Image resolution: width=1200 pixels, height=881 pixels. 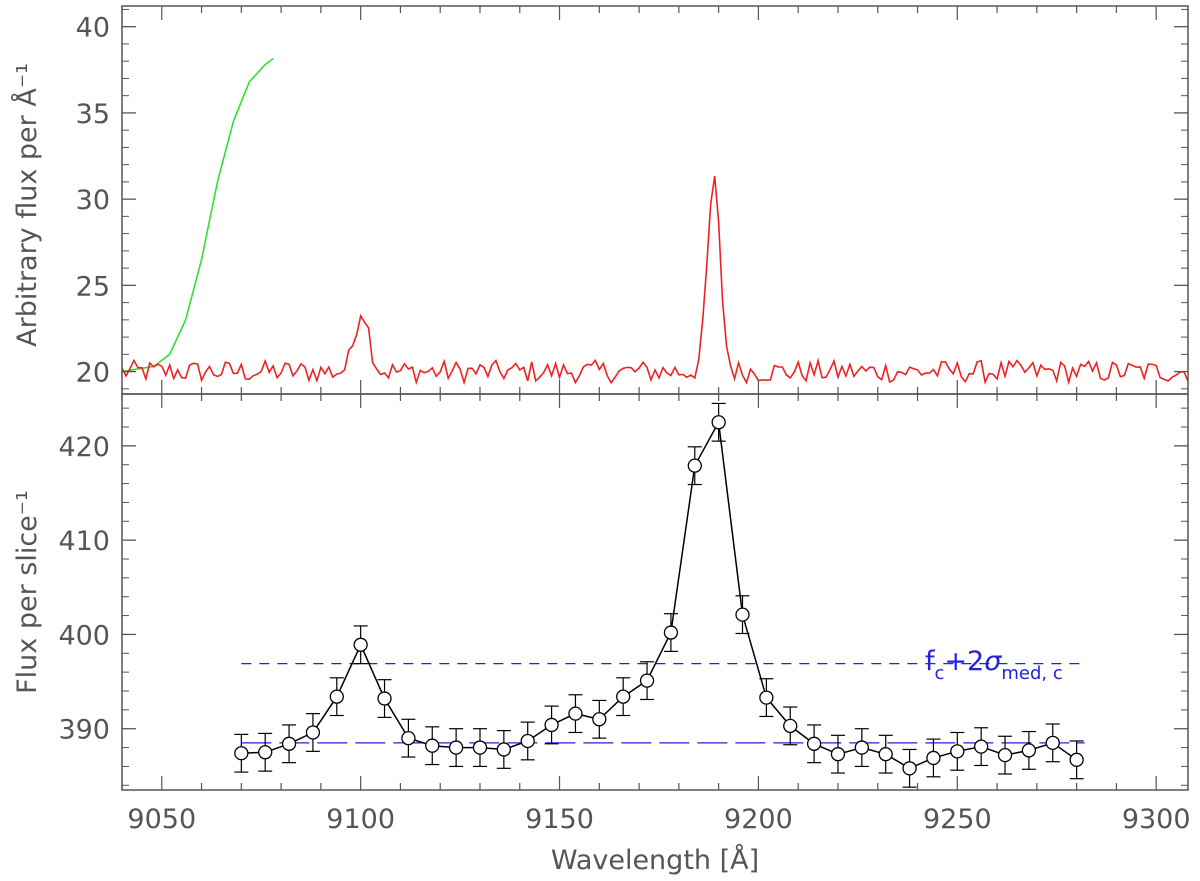 What do you see at coordinates (27, 205) in the screenshot?
I see `top-y-axis-label: Arbitrary flux per Å⁻¹` at bounding box center [27, 205].